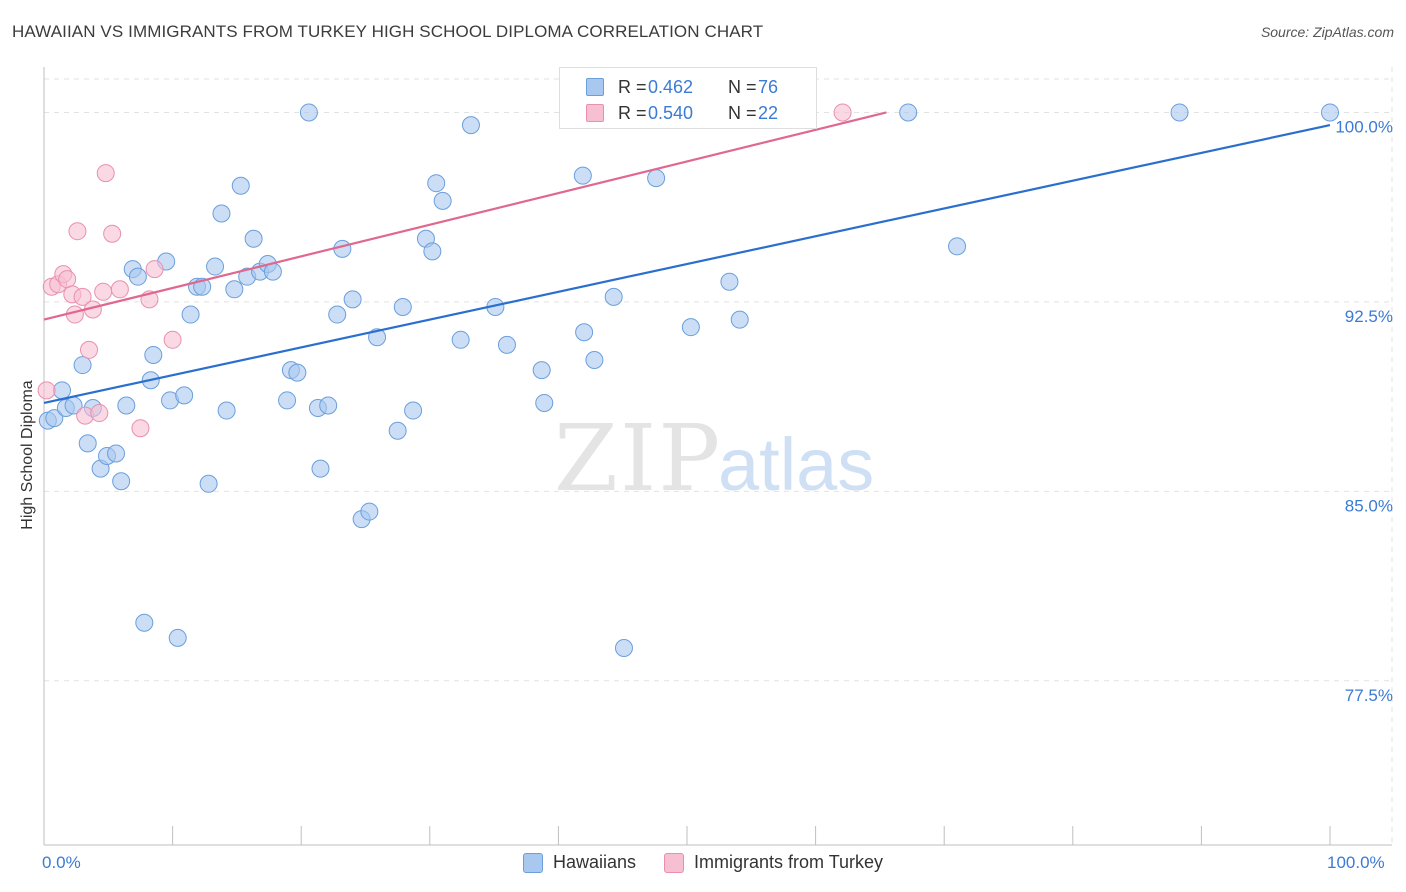 The width and height of the screenshot is (1406, 892). I want to click on y-tick-label: 85.0%, so click(1369, 505).